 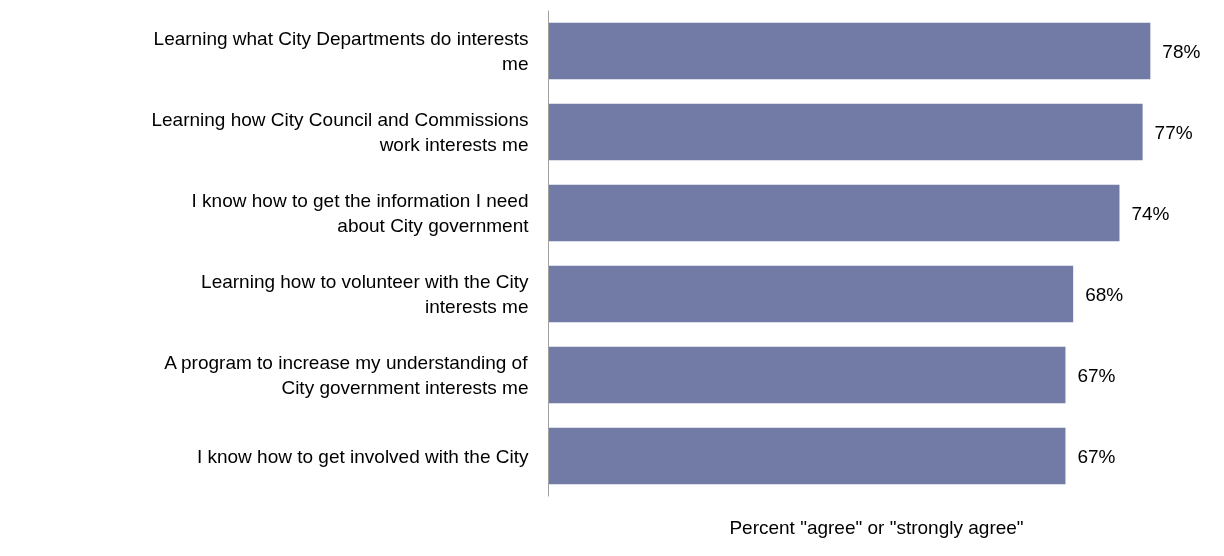 What do you see at coordinates (346, 375) in the screenshot?
I see `y-tick-label: A program to increase my understanding of City government interests me` at bounding box center [346, 375].